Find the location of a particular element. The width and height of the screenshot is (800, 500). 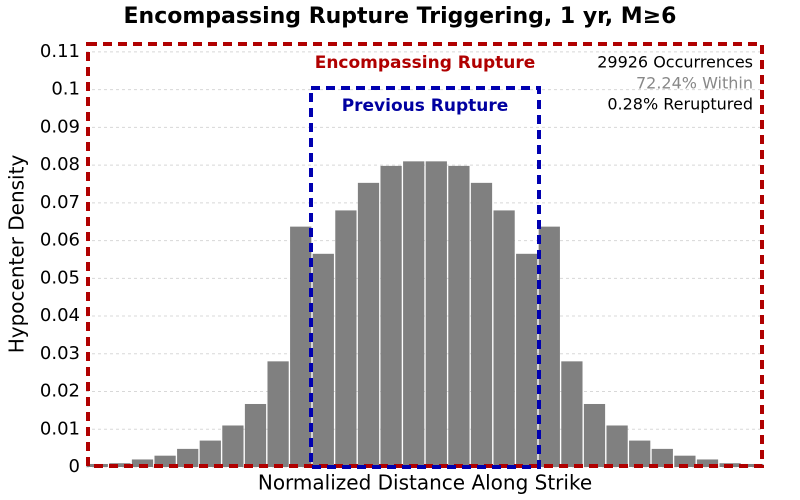

y-tick-label: 0.09 is located at coordinates (60, 126).